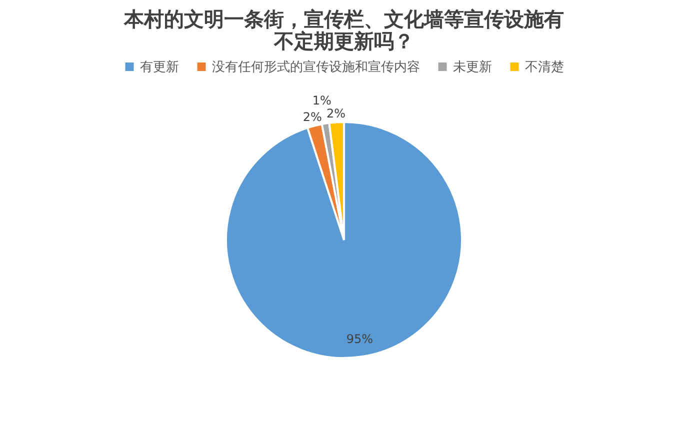 The height and width of the screenshot is (442, 688). Describe the element at coordinates (316, 66) in the screenshot. I see `legend-label: 没有任何形式的宣传设施和宣传内容` at that location.